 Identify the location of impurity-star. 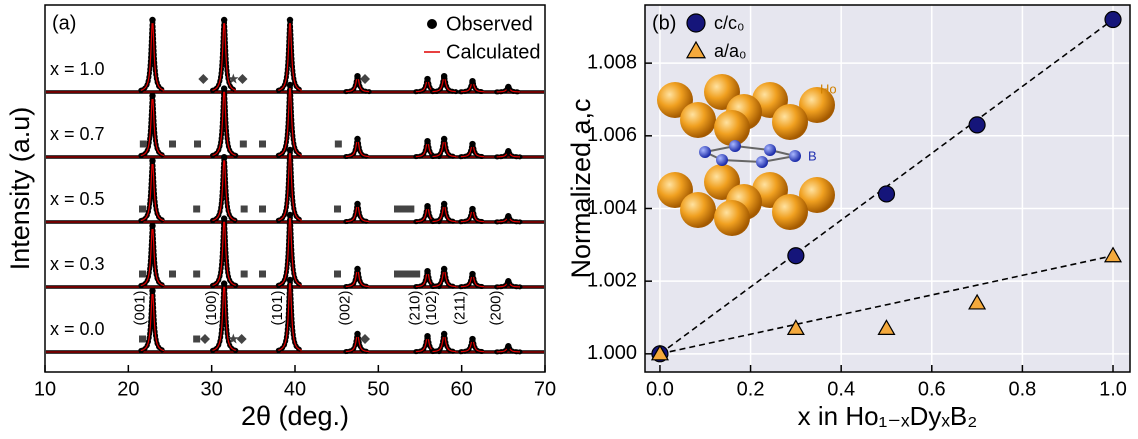
(233, 78).